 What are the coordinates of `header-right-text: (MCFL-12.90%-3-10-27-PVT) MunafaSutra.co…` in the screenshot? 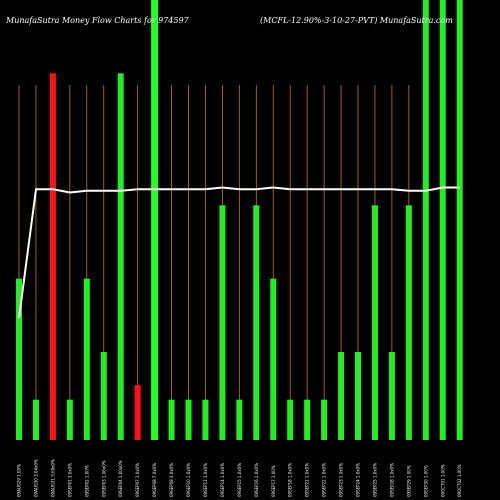 It's located at (356, 20).